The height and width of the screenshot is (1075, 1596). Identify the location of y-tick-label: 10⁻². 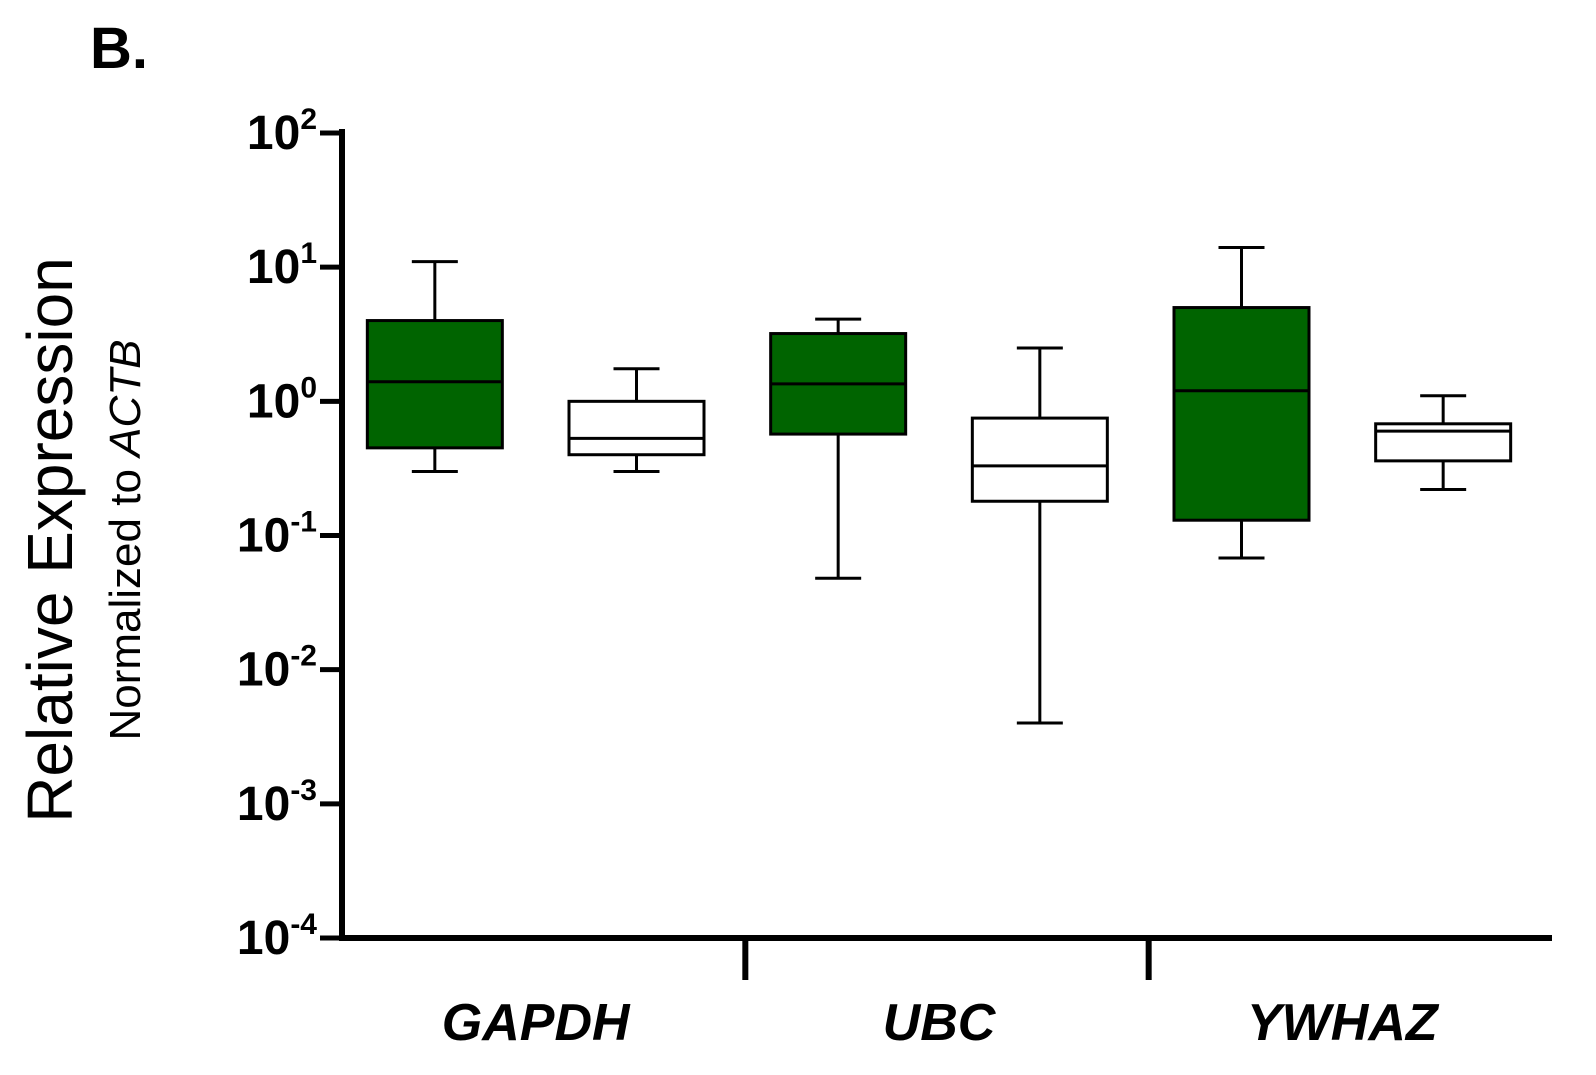
(277, 668).